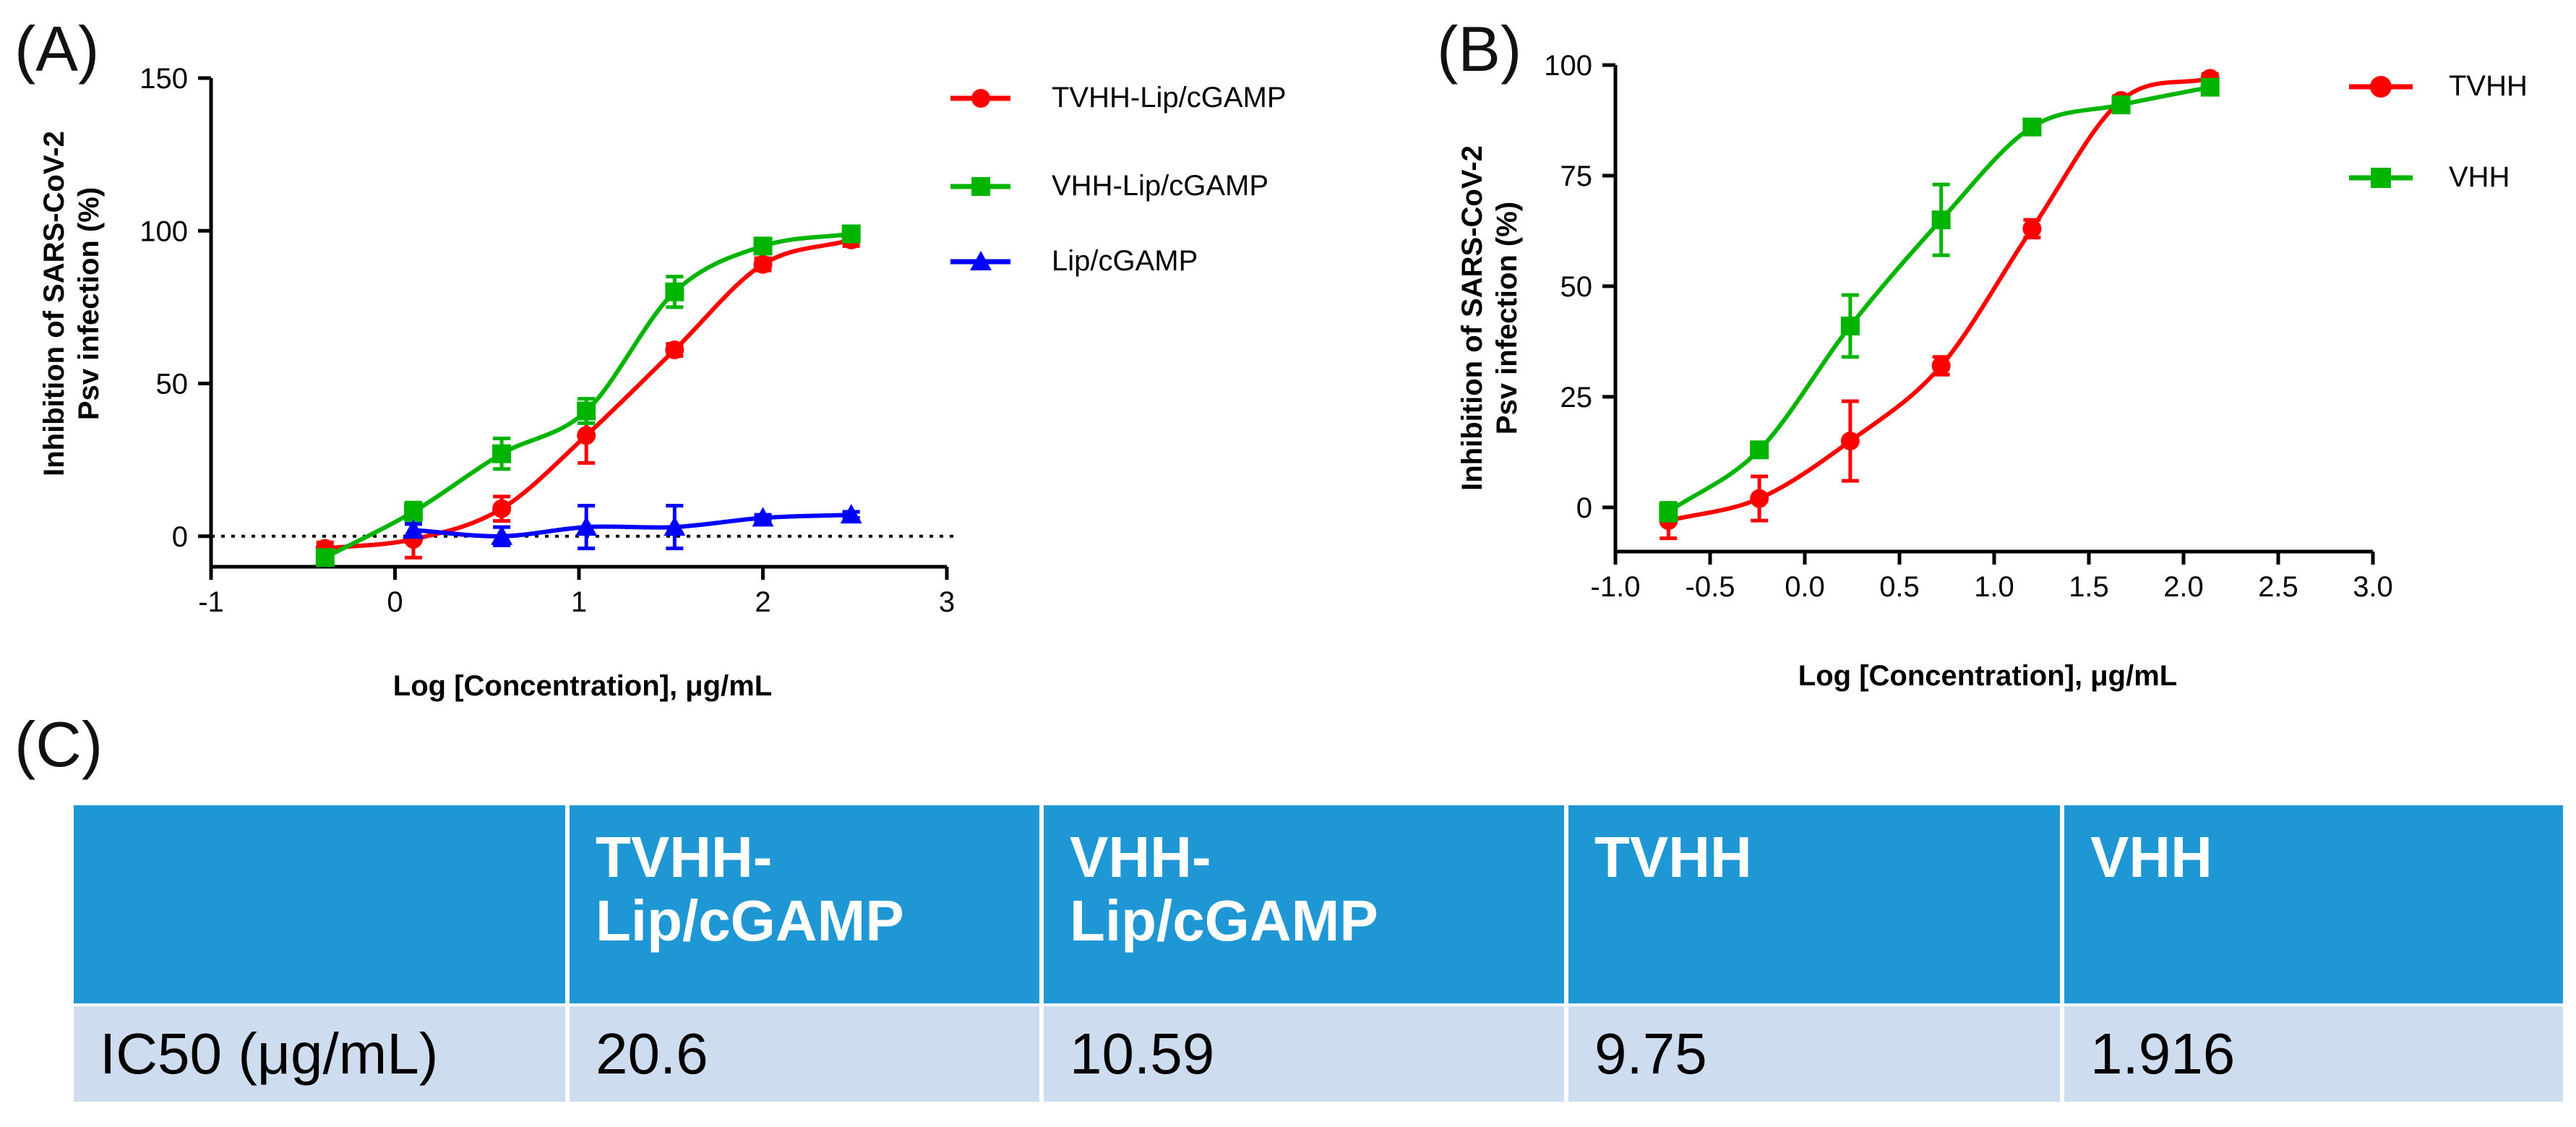 Image resolution: width=2576 pixels, height=1127 pixels. I want to click on a-marker-s1-p4, so click(675, 291).